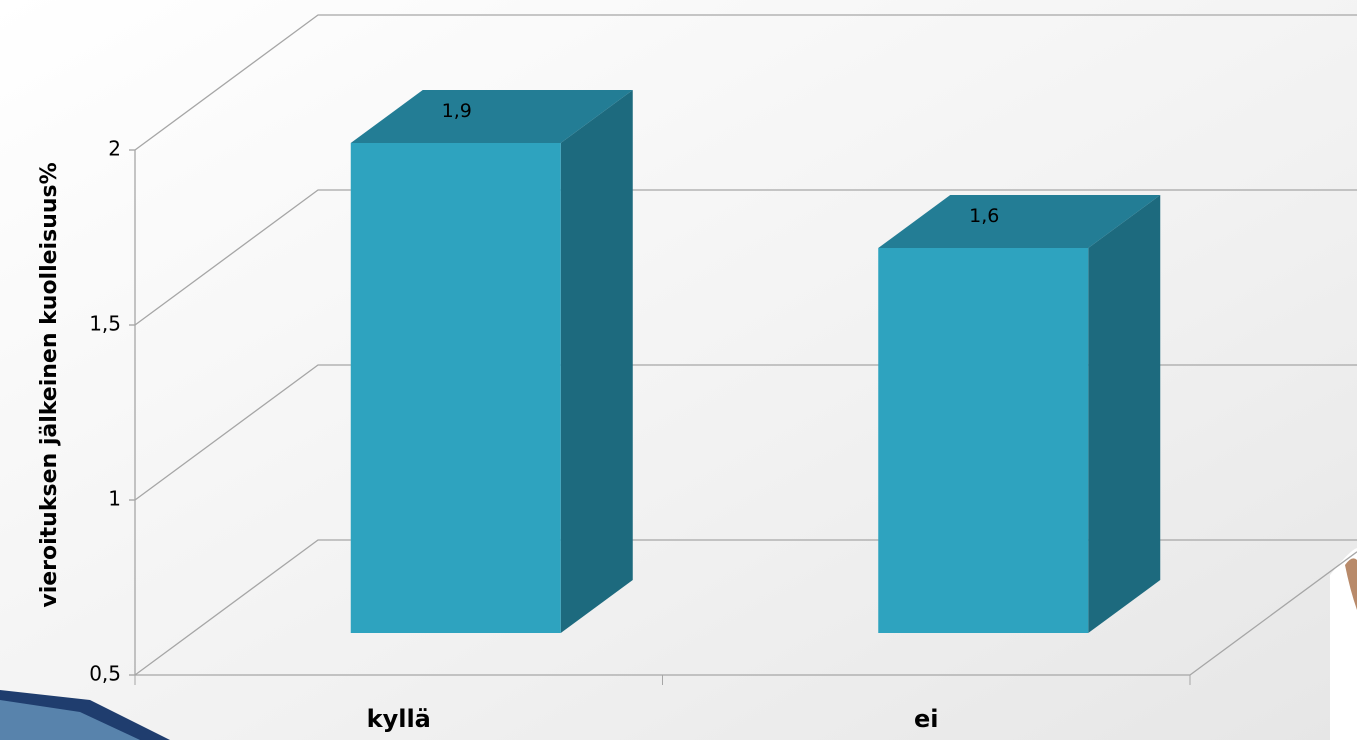 The height and width of the screenshot is (740, 1357). What do you see at coordinates (105, 324) in the screenshot?
I see `y-tick-label: 1,5` at bounding box center [105, 324].